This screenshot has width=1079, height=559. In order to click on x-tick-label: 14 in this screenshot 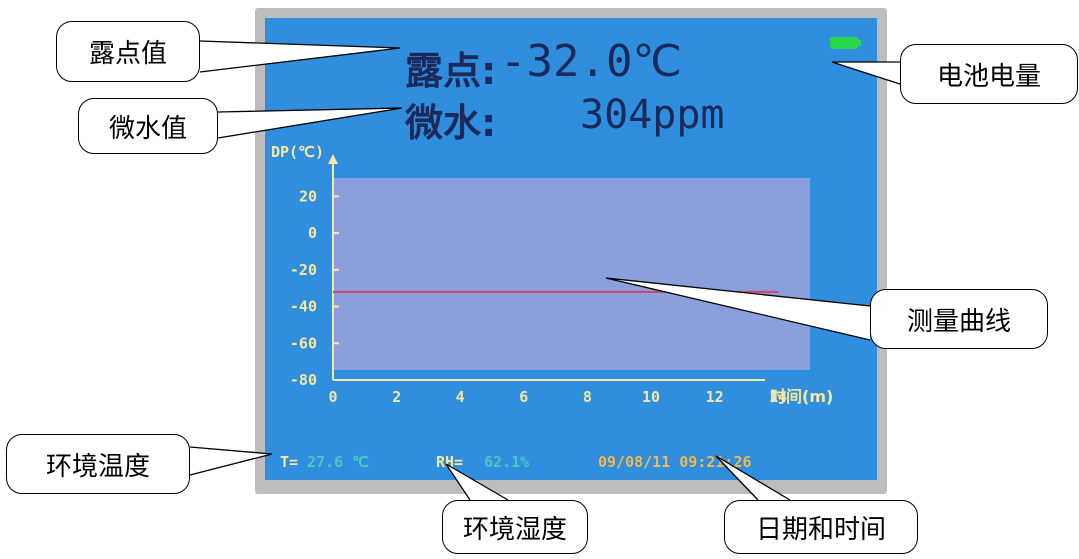, I will do `click(778, 397)`.